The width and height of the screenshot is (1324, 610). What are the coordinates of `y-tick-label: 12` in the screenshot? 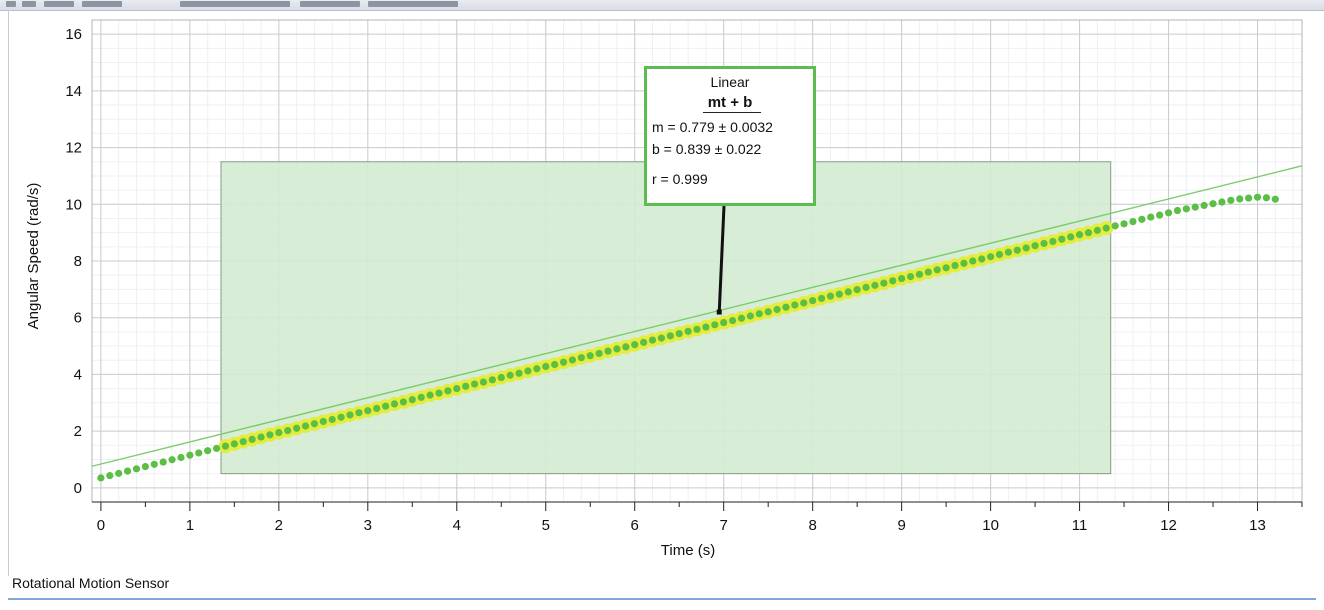 It's located at (73, 148).